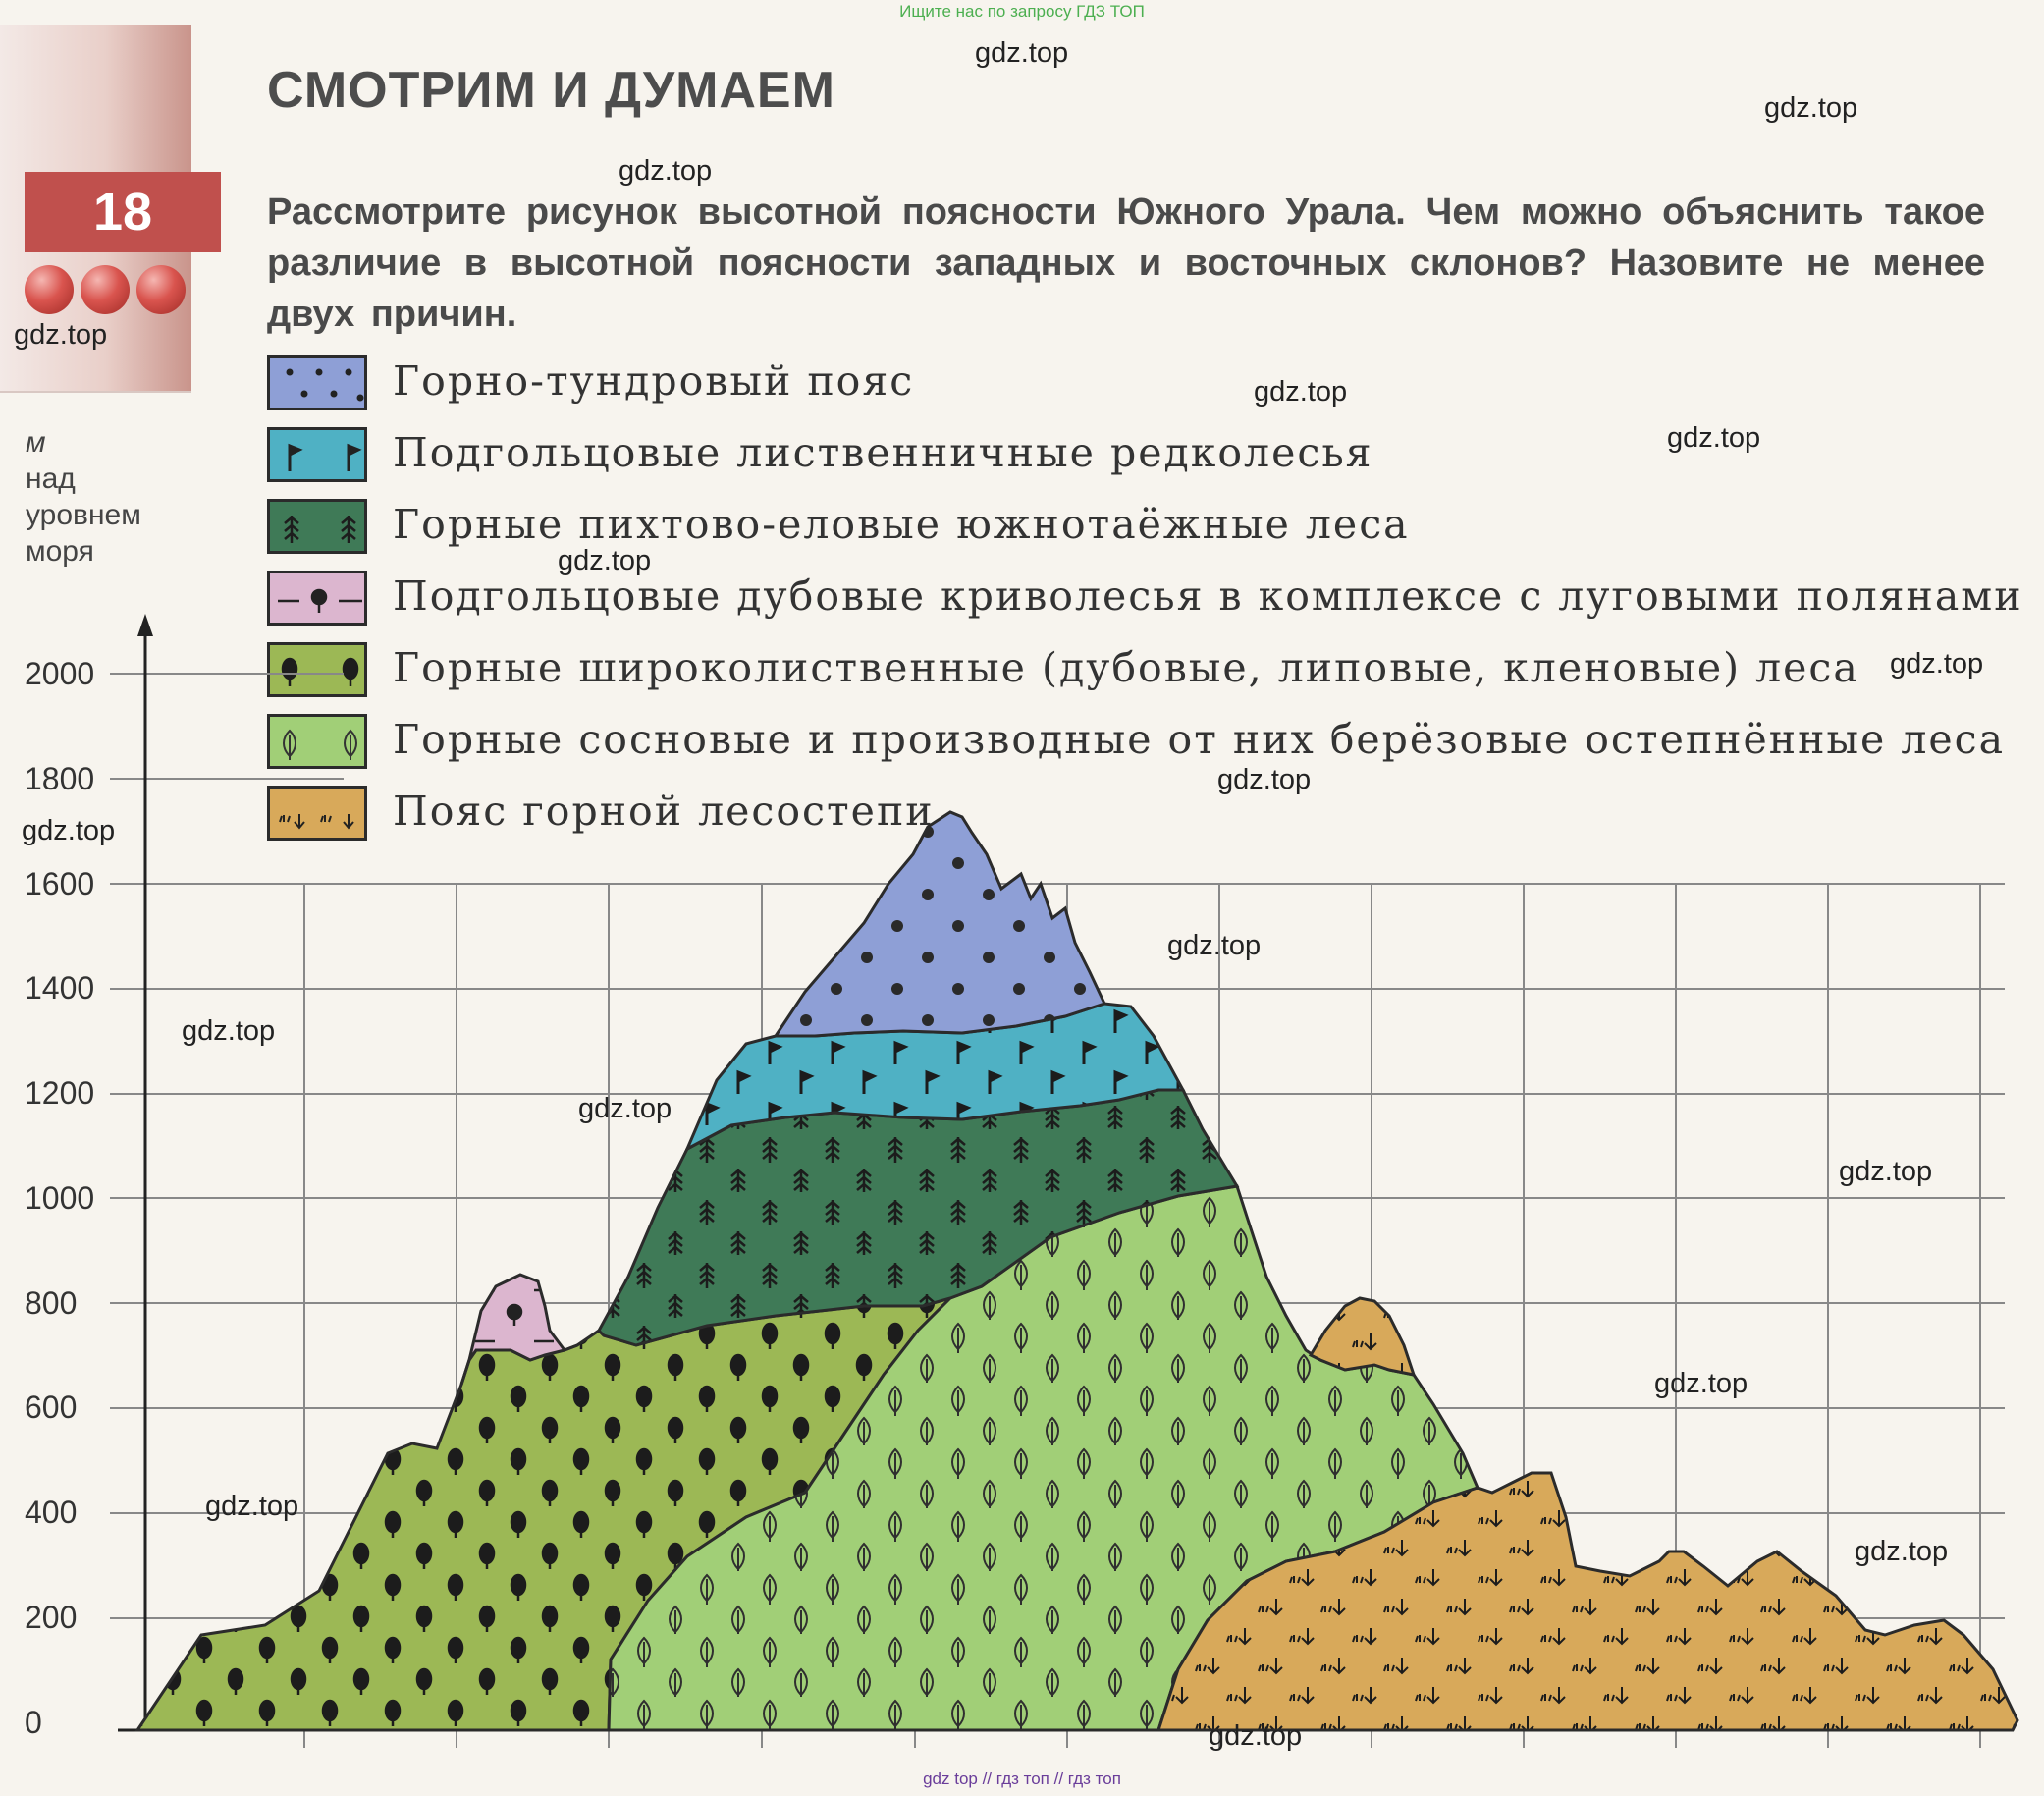 Image resolution: width=2044 pixels, height=1796 pixels. What do you see at coordinates (60, 988) in the screenshot?
I see `y-tick-label: 1400` at bounding box center [60, 988].